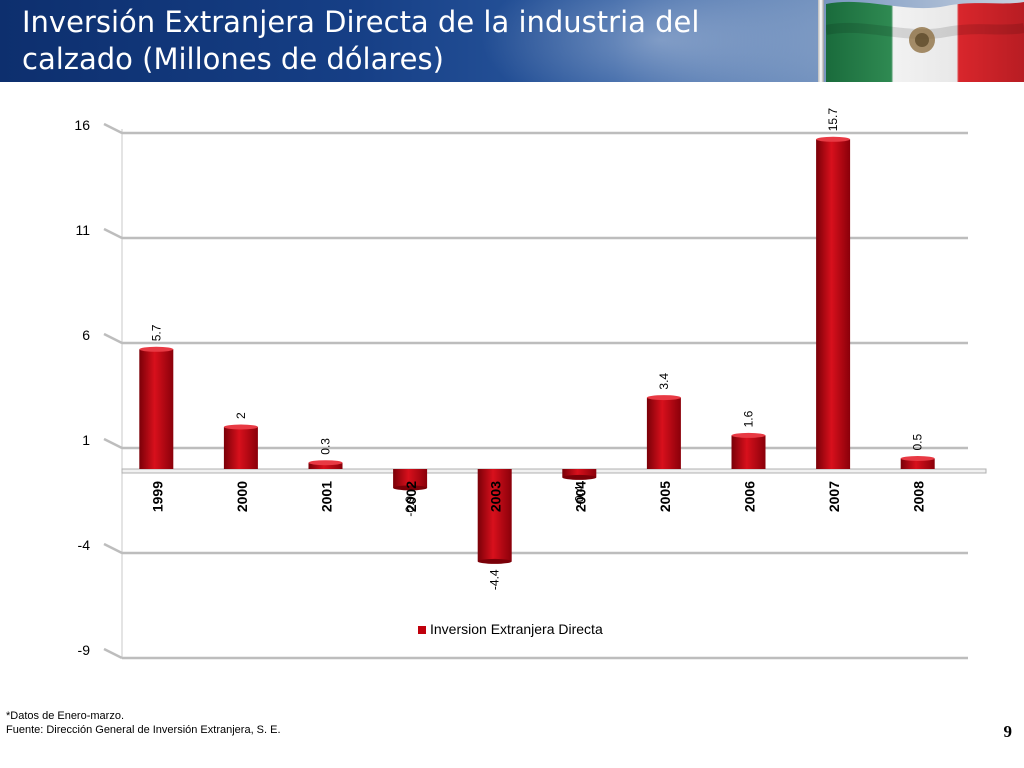 The width and height of the screenshot is (1024, 768). I want to click on bar-2004, so click(579, 473).